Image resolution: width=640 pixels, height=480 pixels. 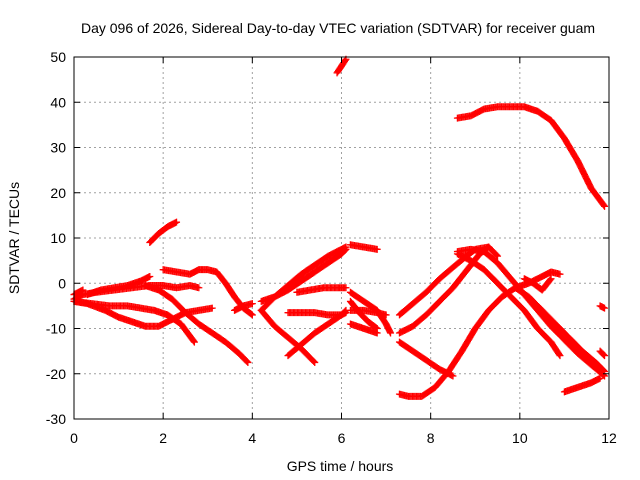 What do you see at coordinates (136, 292) in the screenshot?
I see `series-s4` at bounding box center [136, 292].